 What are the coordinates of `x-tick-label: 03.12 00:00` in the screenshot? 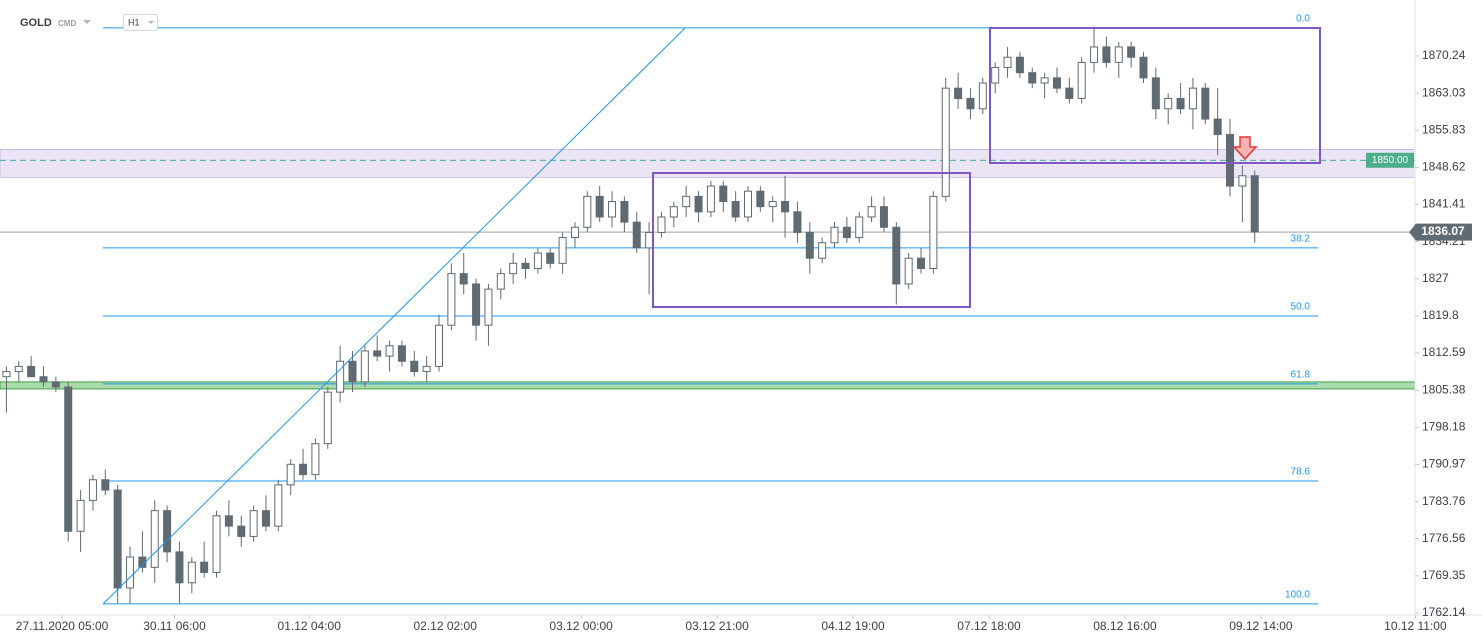 It's located at (581, 626).